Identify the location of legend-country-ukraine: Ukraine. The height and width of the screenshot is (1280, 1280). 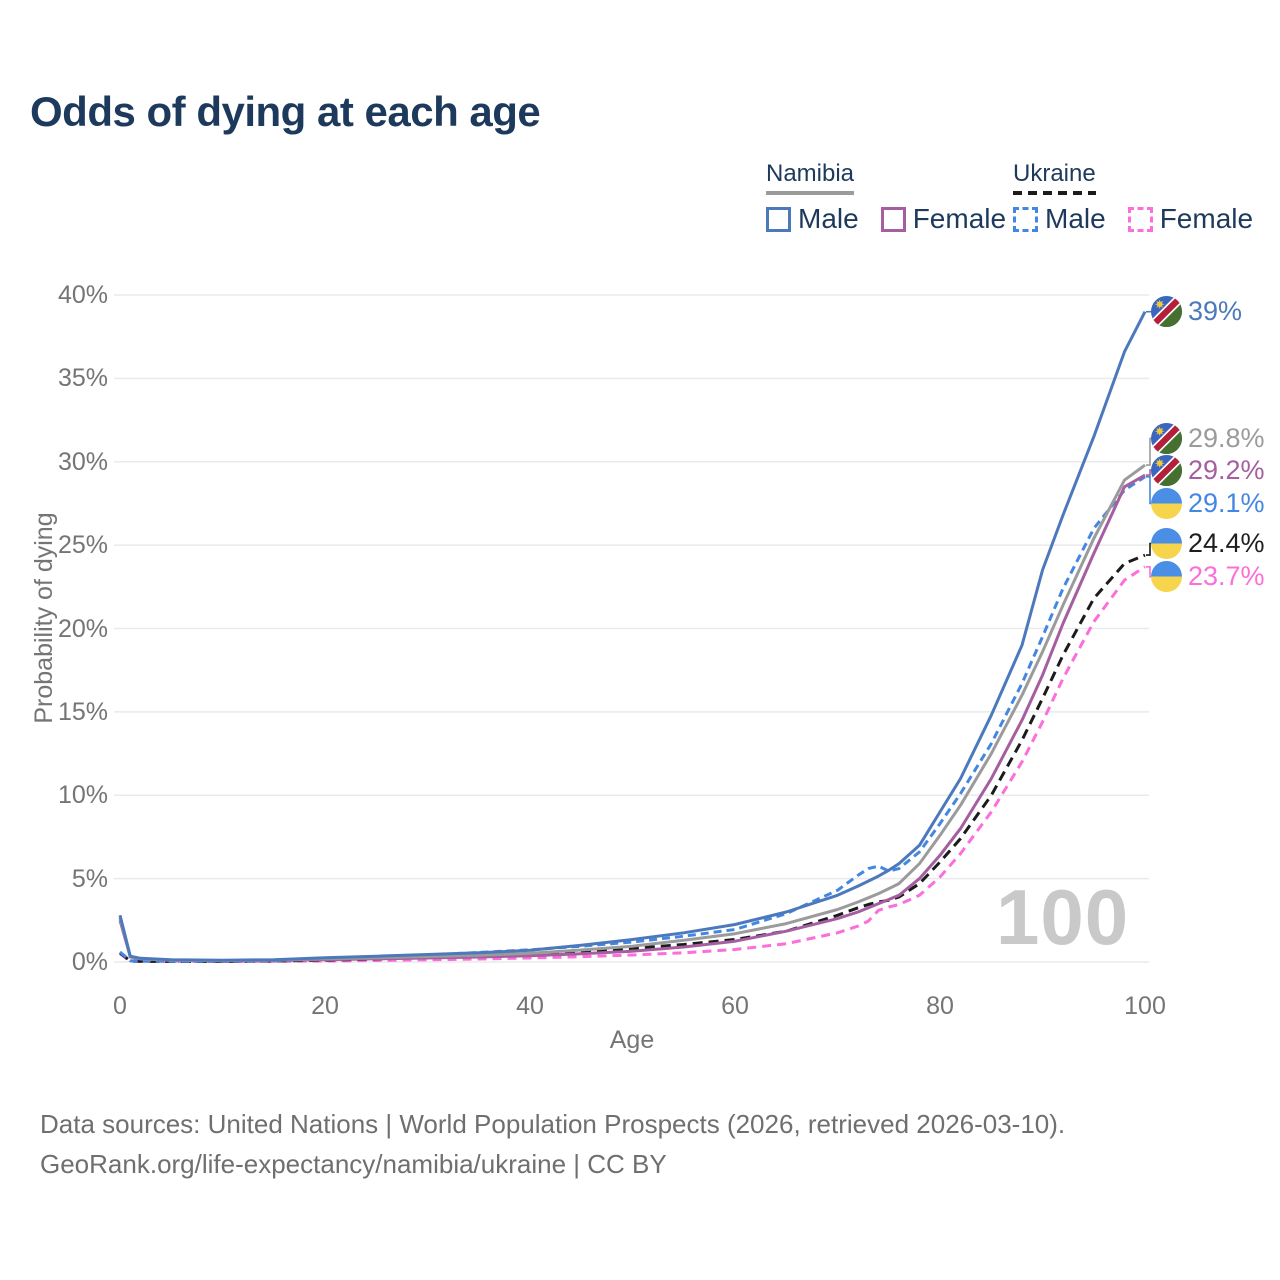
(1054, 177).